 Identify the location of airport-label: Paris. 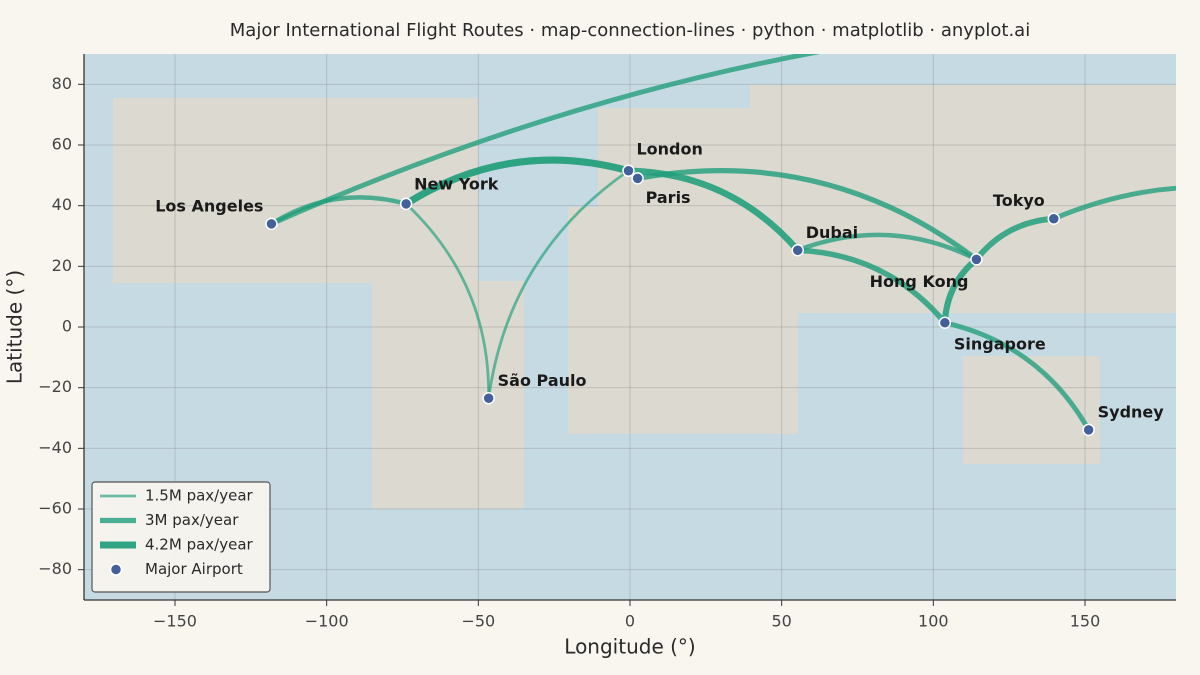
(668, 197).